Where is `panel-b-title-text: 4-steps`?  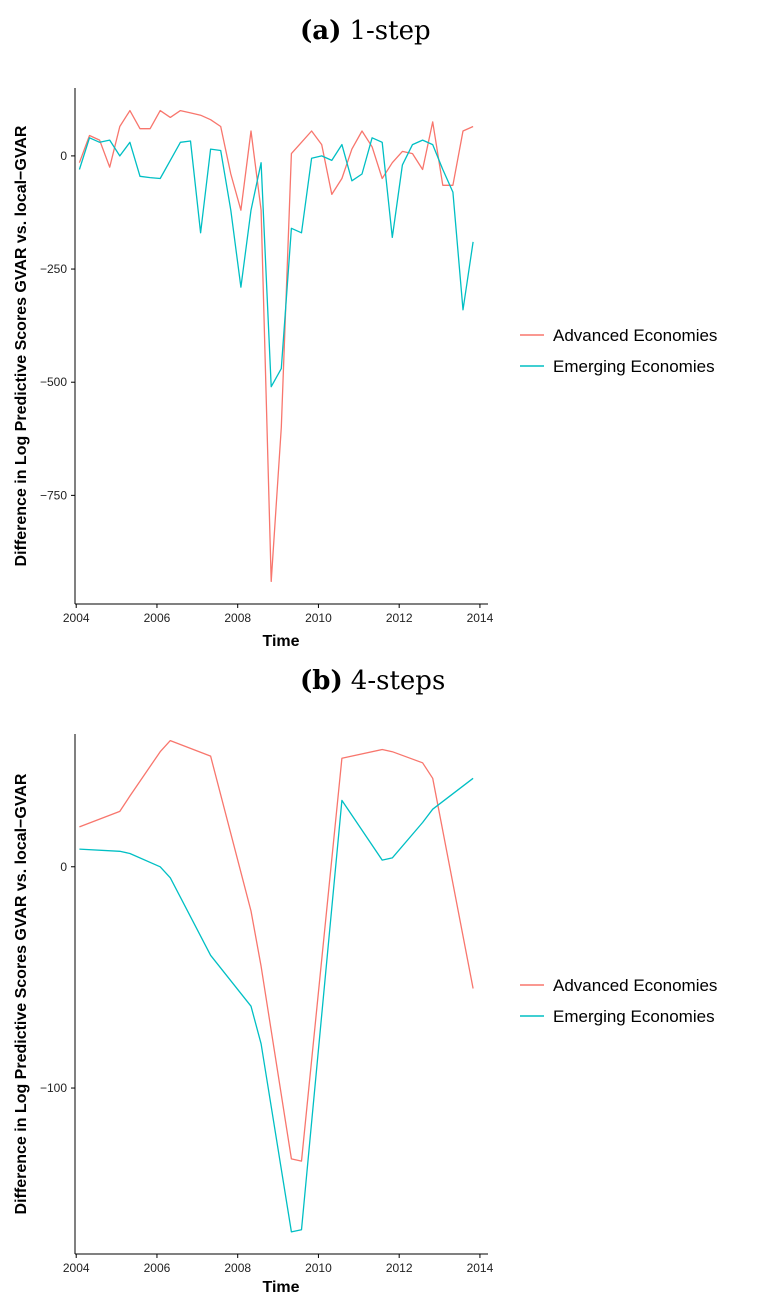 panel-b-title-text: 4-steps is located at coordinates (398, 681).